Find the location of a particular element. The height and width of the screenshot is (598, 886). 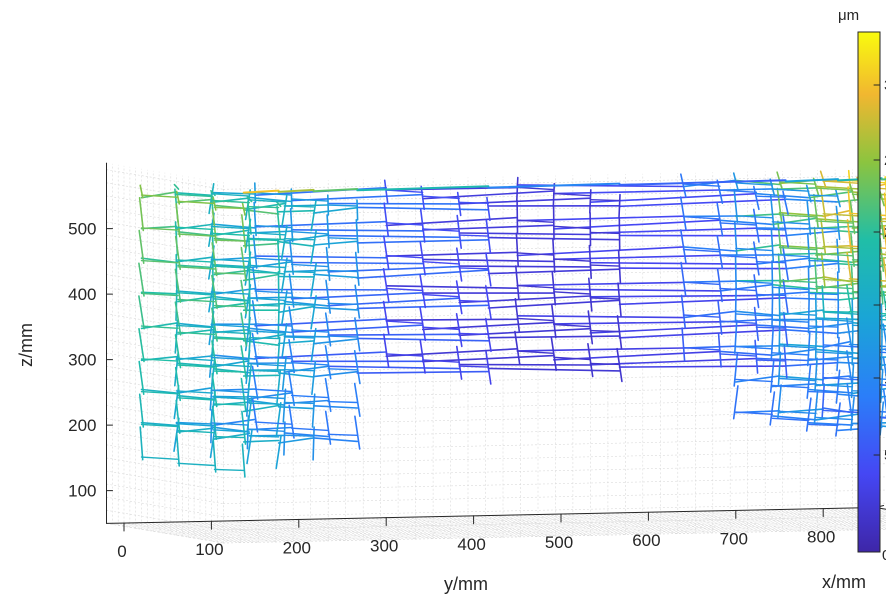

y-tick-label: 100 is located at coordinates (209, 549).